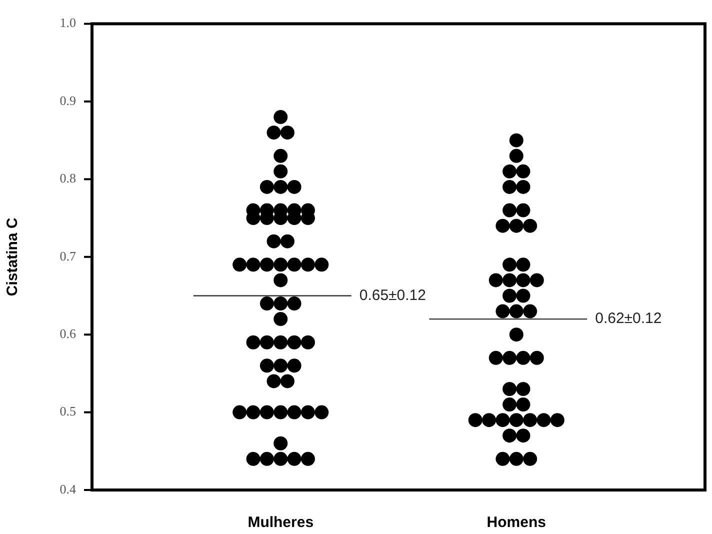  Describe the element at coordinates (392, 295) in the screenshot. I see `ref-line-label: 0.65±0.12` at that location.